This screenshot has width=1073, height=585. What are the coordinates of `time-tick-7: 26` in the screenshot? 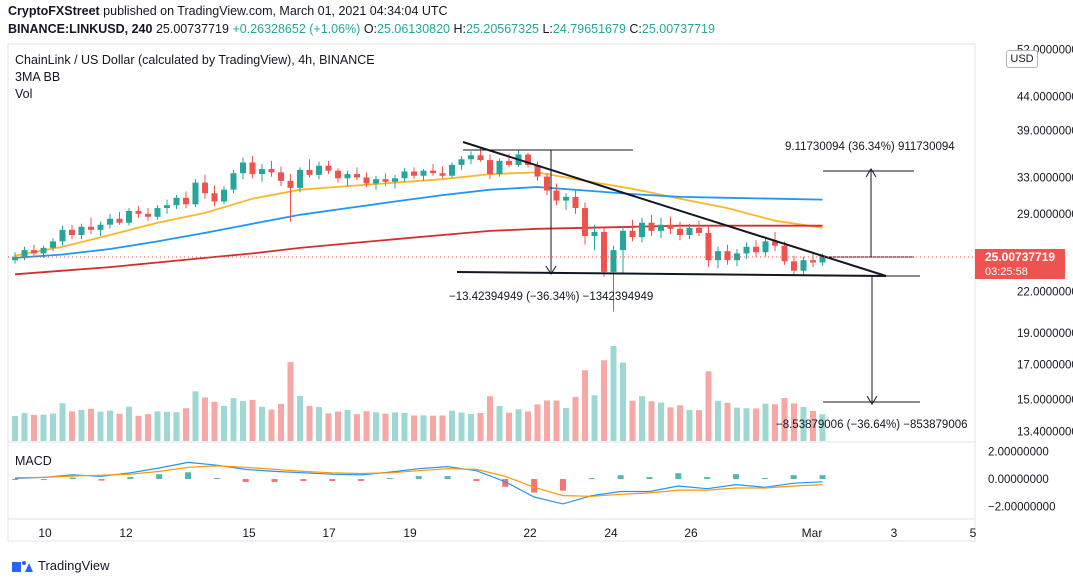 It's located at (691, 533).